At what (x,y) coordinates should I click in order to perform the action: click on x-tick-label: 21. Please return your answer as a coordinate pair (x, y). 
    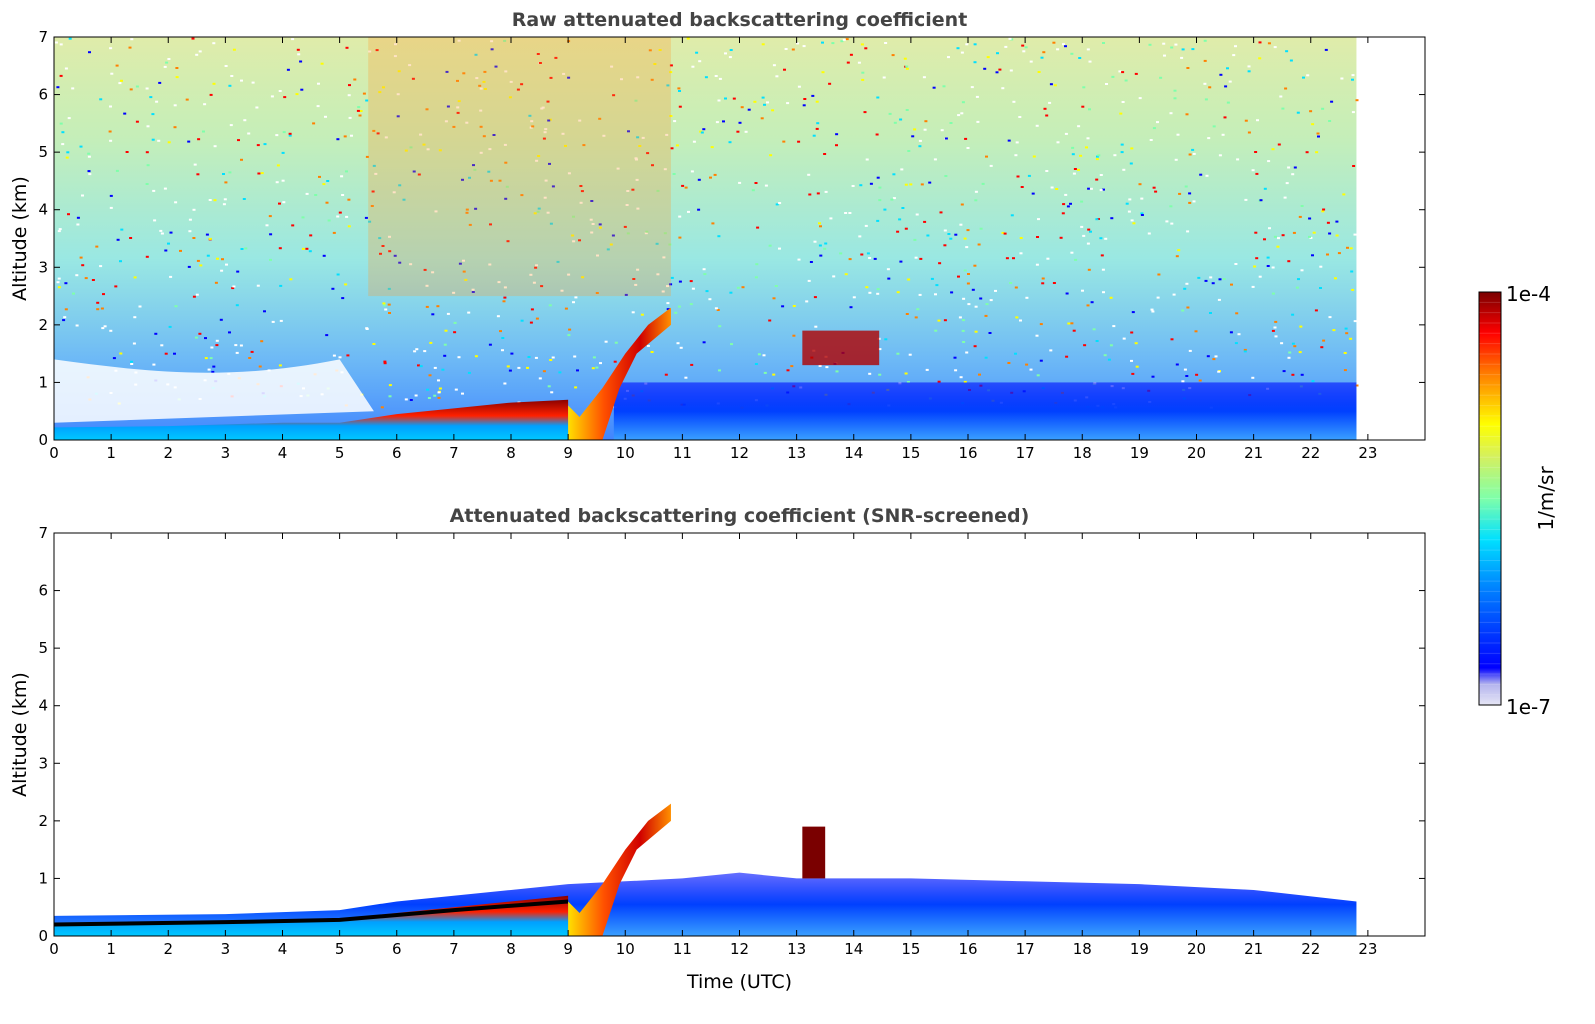
    Looking at the image, I should click on (1253, 949).